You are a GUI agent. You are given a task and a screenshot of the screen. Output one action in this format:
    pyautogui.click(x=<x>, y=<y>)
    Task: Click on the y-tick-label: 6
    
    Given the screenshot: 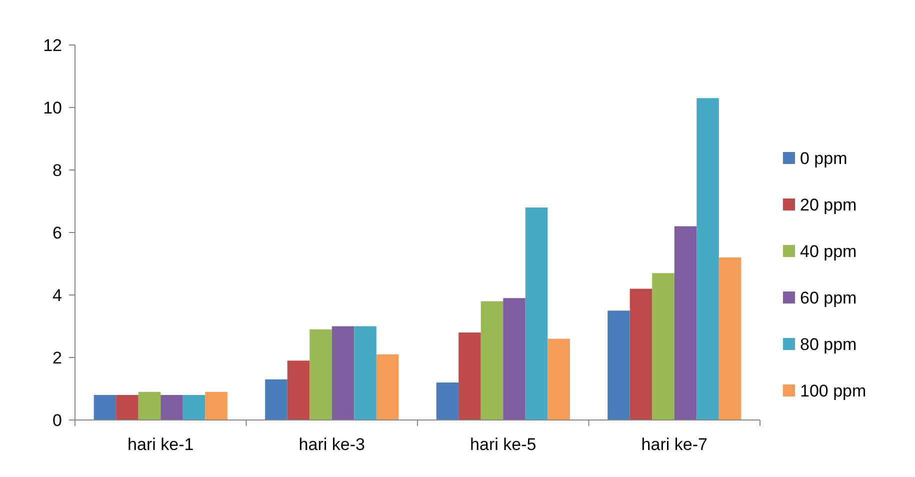 What is the action you would take?
    pyautogui.click(x=57, y=232)
    